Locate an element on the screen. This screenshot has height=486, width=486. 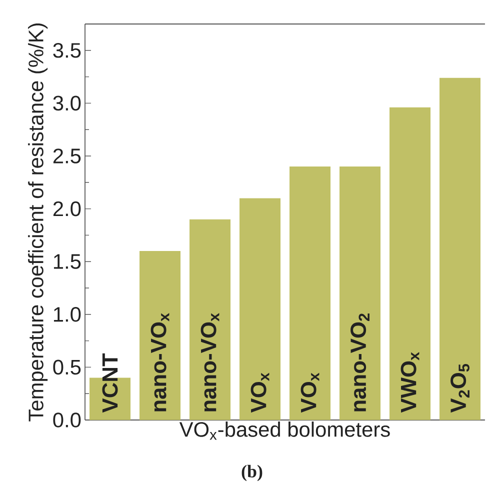
y-tick-label: 1.0 is located at coordinates (67, 314).